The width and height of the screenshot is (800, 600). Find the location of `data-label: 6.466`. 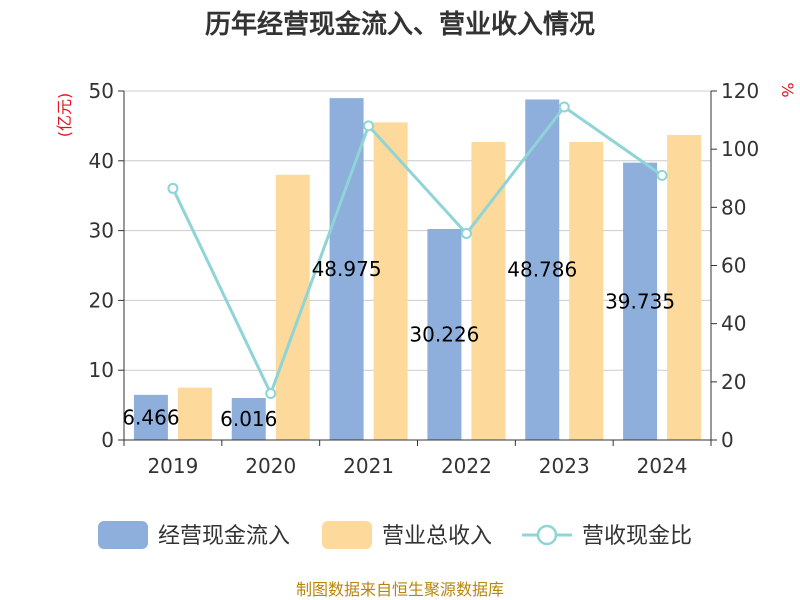

data-label: 6.466 is located at coordinates (150, 417).